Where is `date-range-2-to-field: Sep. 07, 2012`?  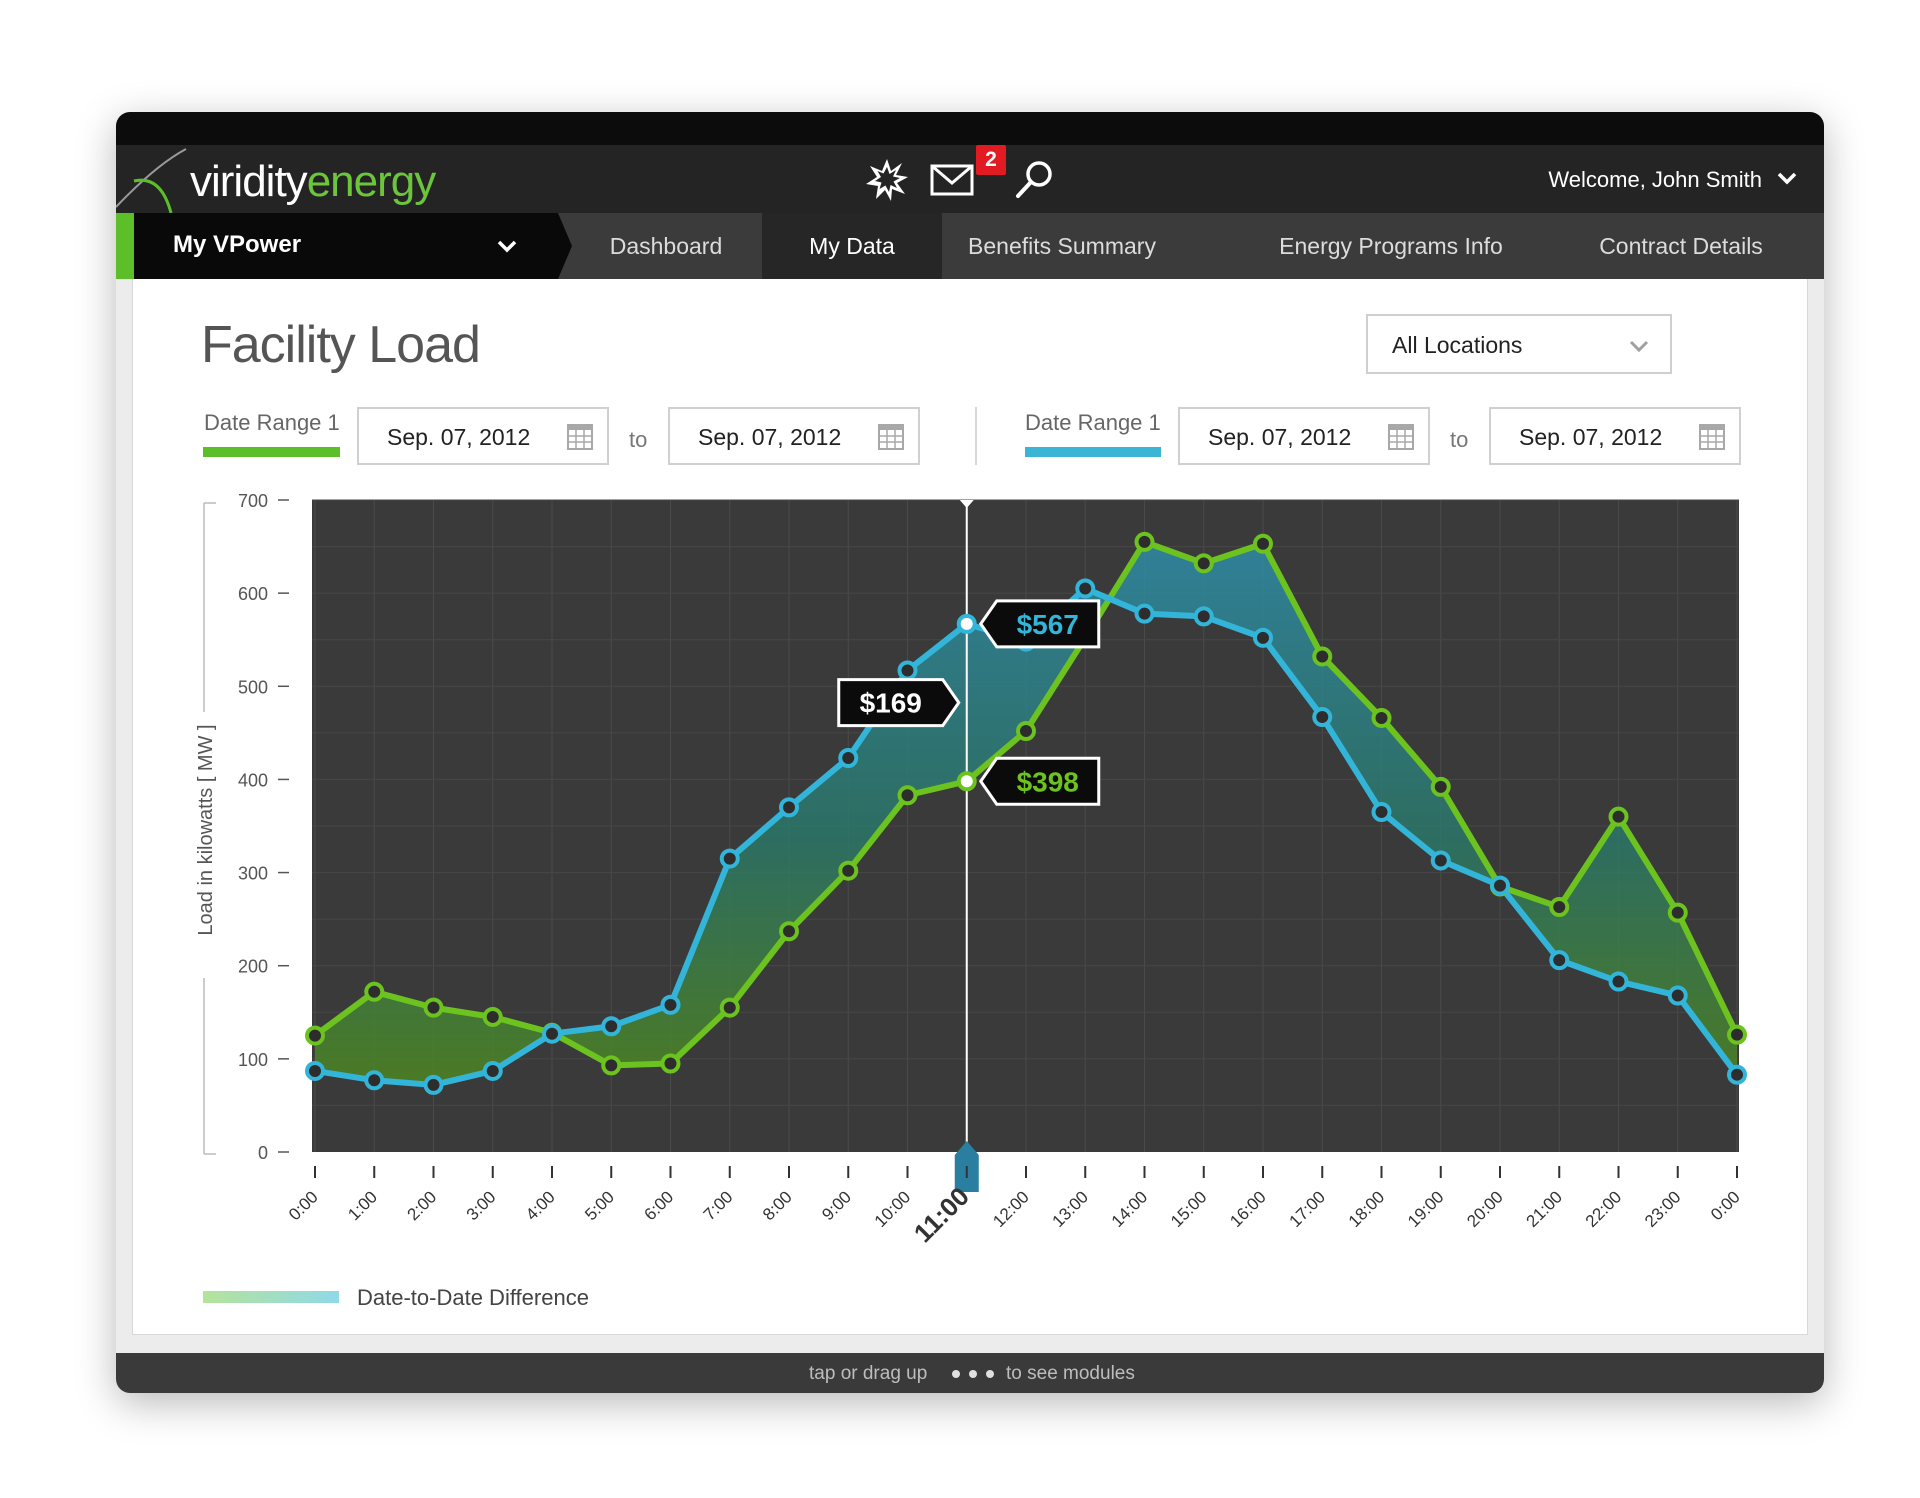 date-range-2-to-field: Sep. 07, 2012 is located at coordinates (1615, 436).